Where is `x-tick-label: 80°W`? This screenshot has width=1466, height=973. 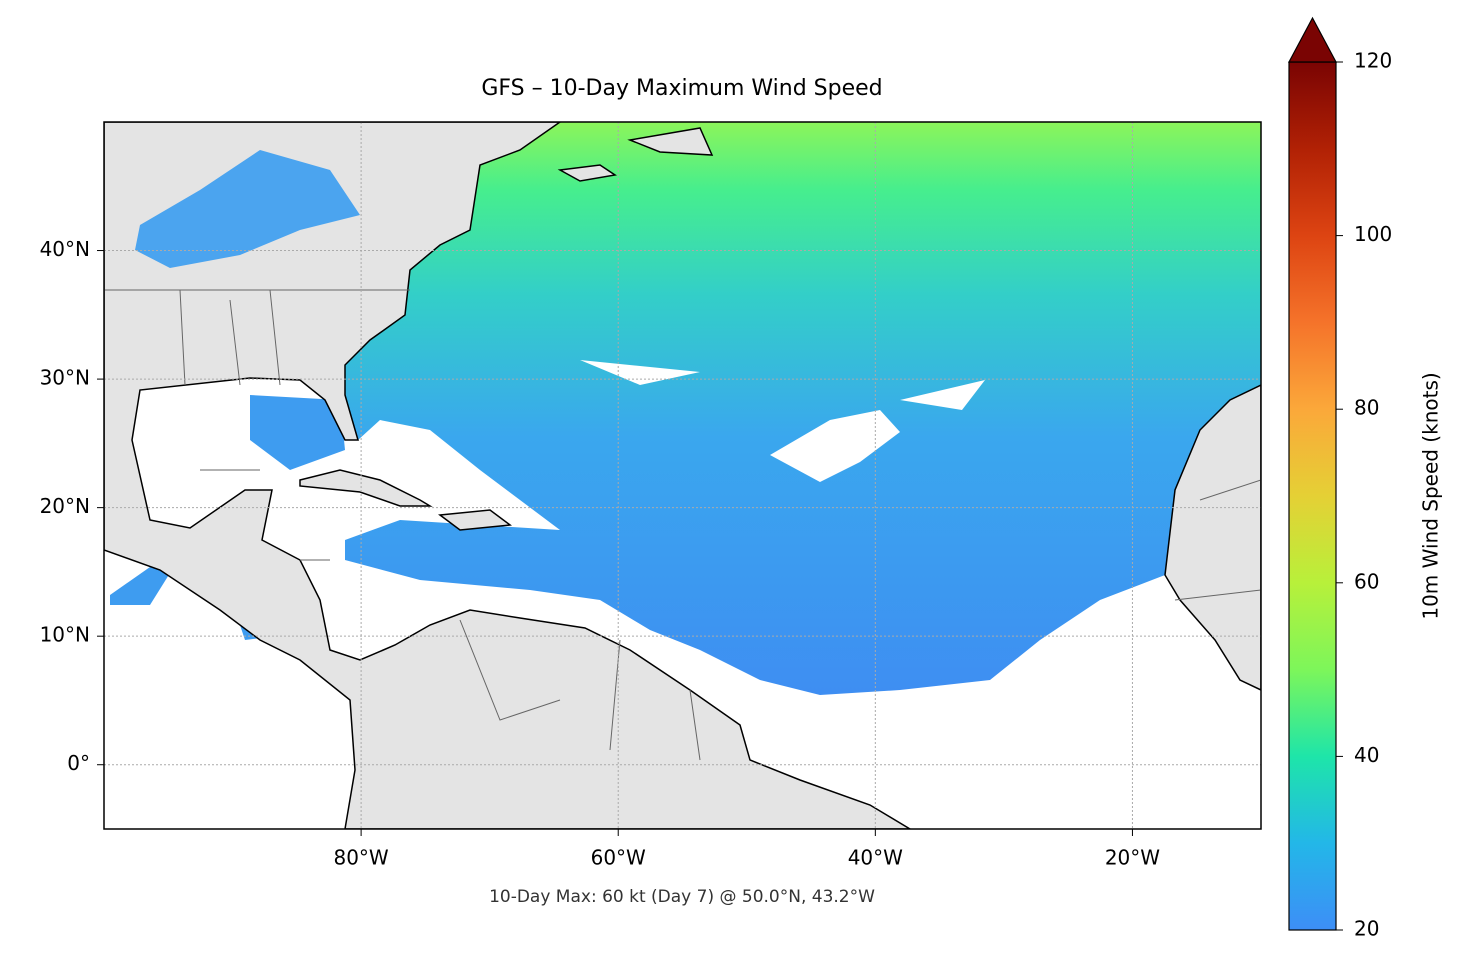 x-tick-label: 80°W is located at coordinates (360, 858).